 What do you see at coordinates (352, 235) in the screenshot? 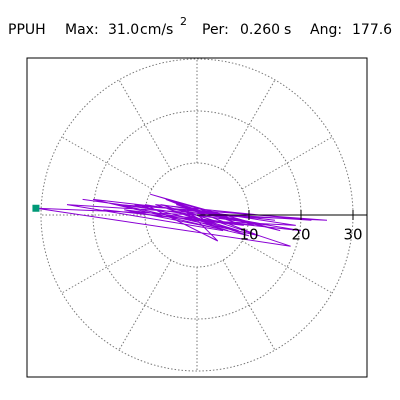
I see `r-tick-label: 30` at bounding box center [352, 235].